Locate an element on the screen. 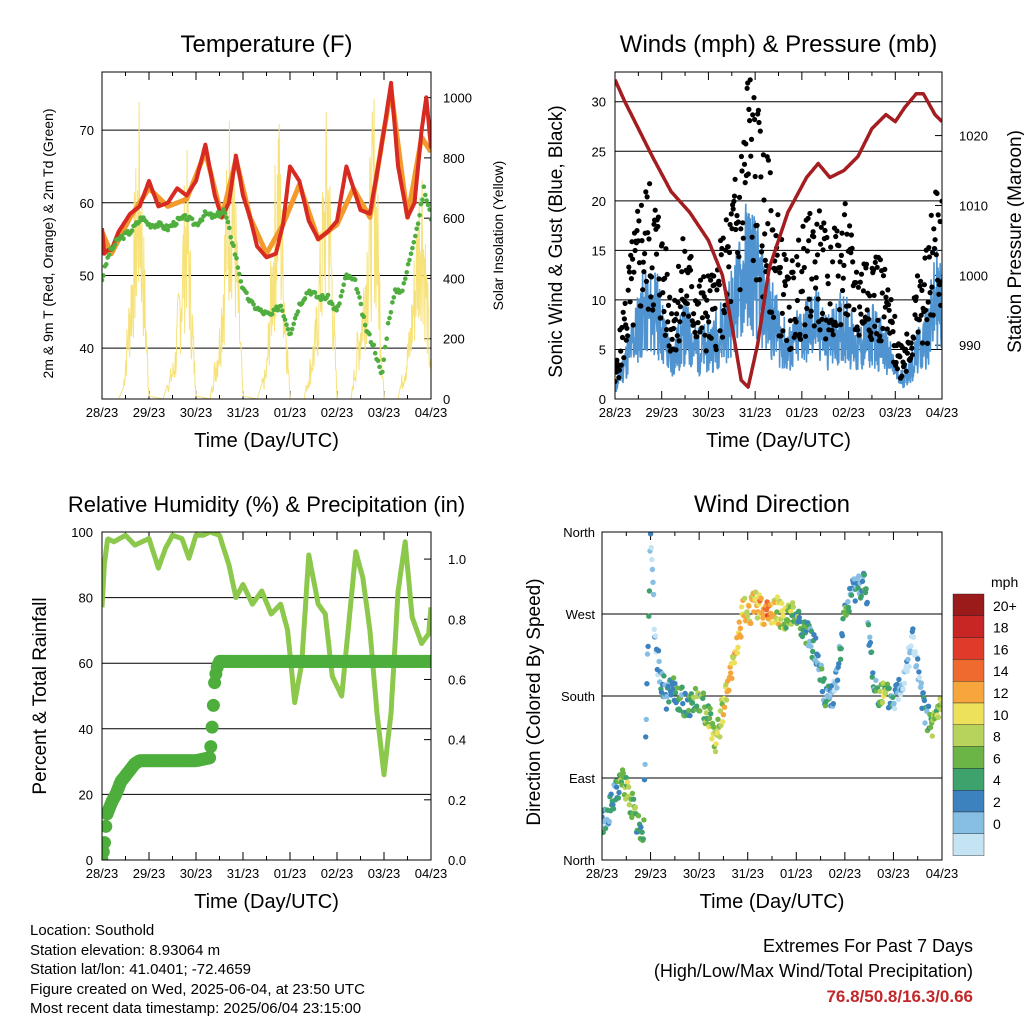 The height and width of the screenshot is (1024, 1024). humidity-series is located at coordinates (266, 655).